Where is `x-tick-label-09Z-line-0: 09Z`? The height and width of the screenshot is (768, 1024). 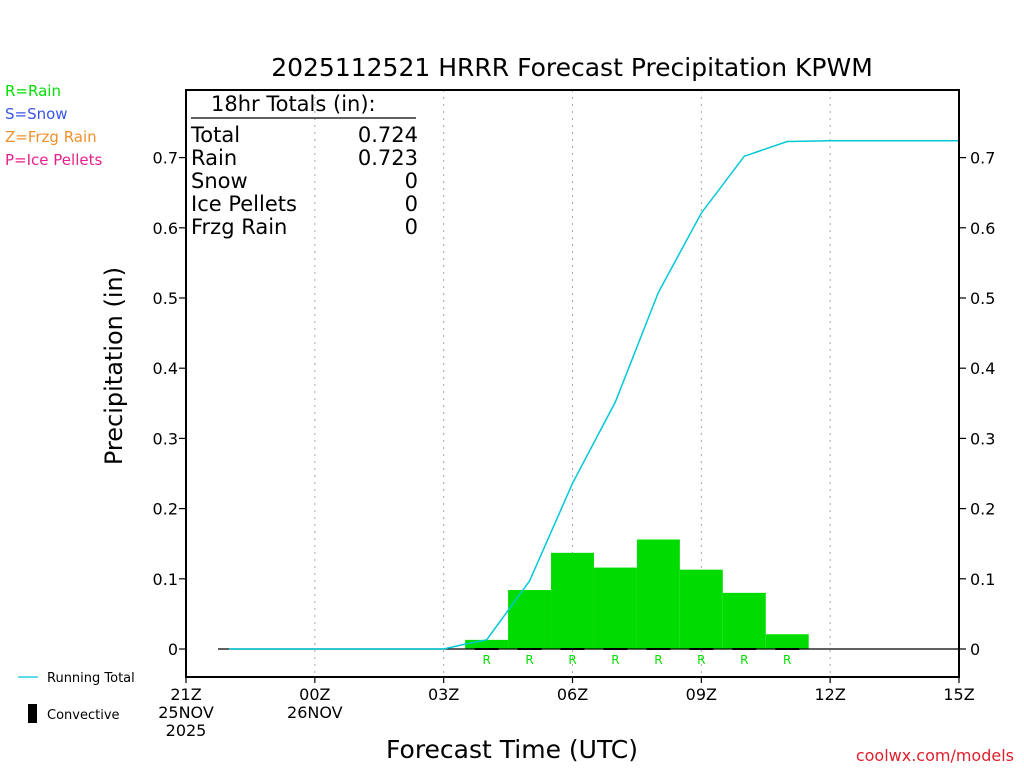
x-tick-label-09Z-line-0: 09Z is located at coordinates (701, 694).